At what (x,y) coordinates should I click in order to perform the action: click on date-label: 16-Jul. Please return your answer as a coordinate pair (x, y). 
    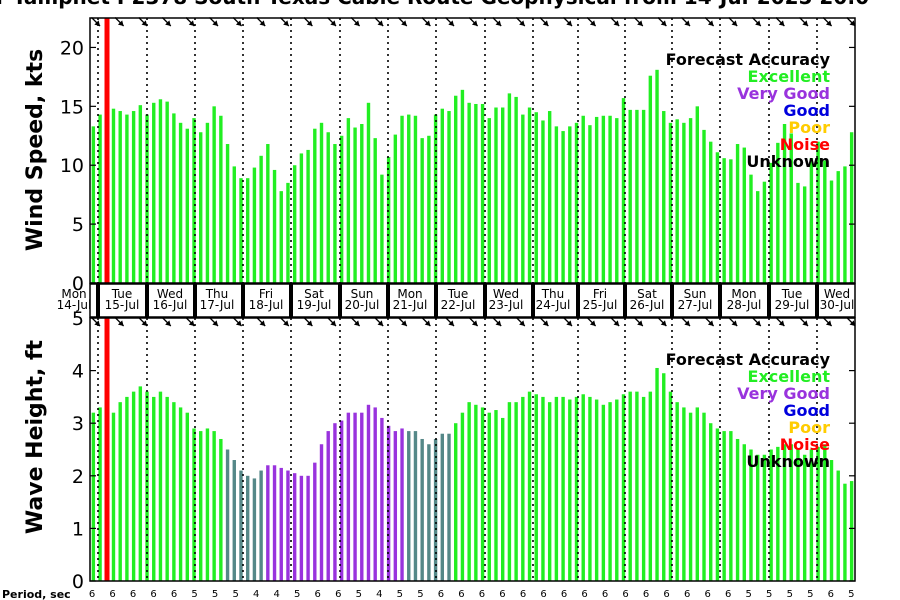
    Looking at the image, I should click on (170, 305).